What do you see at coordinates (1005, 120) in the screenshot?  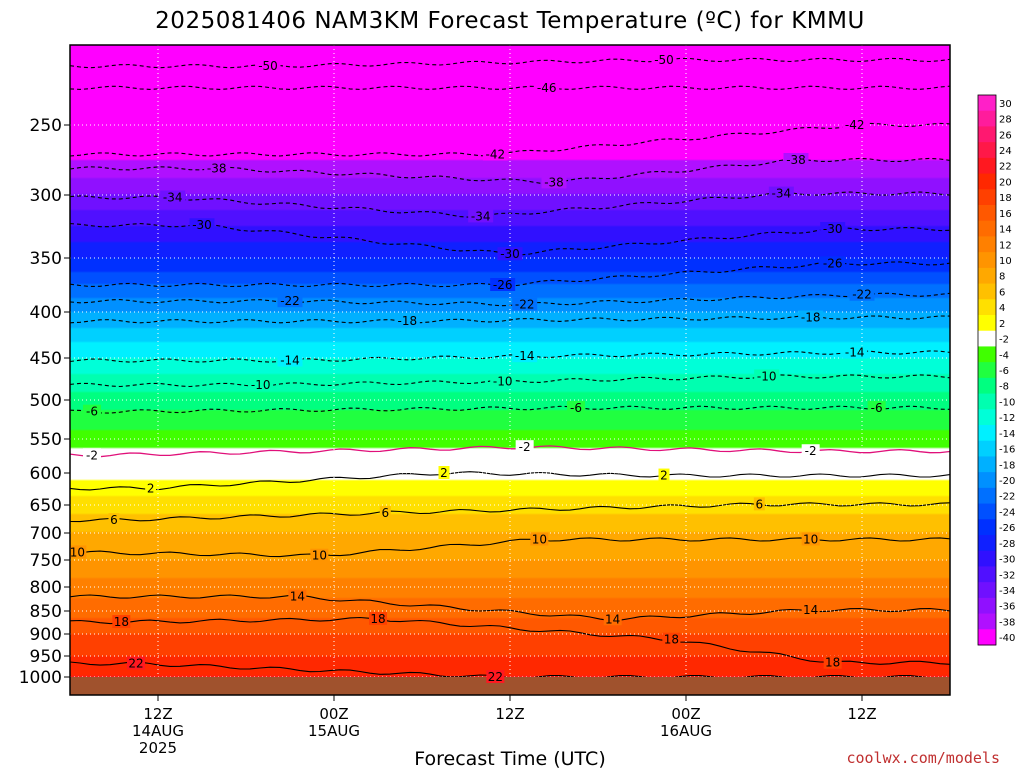 I see `colorbar-label: 28` at bounding box center [1005, 120].